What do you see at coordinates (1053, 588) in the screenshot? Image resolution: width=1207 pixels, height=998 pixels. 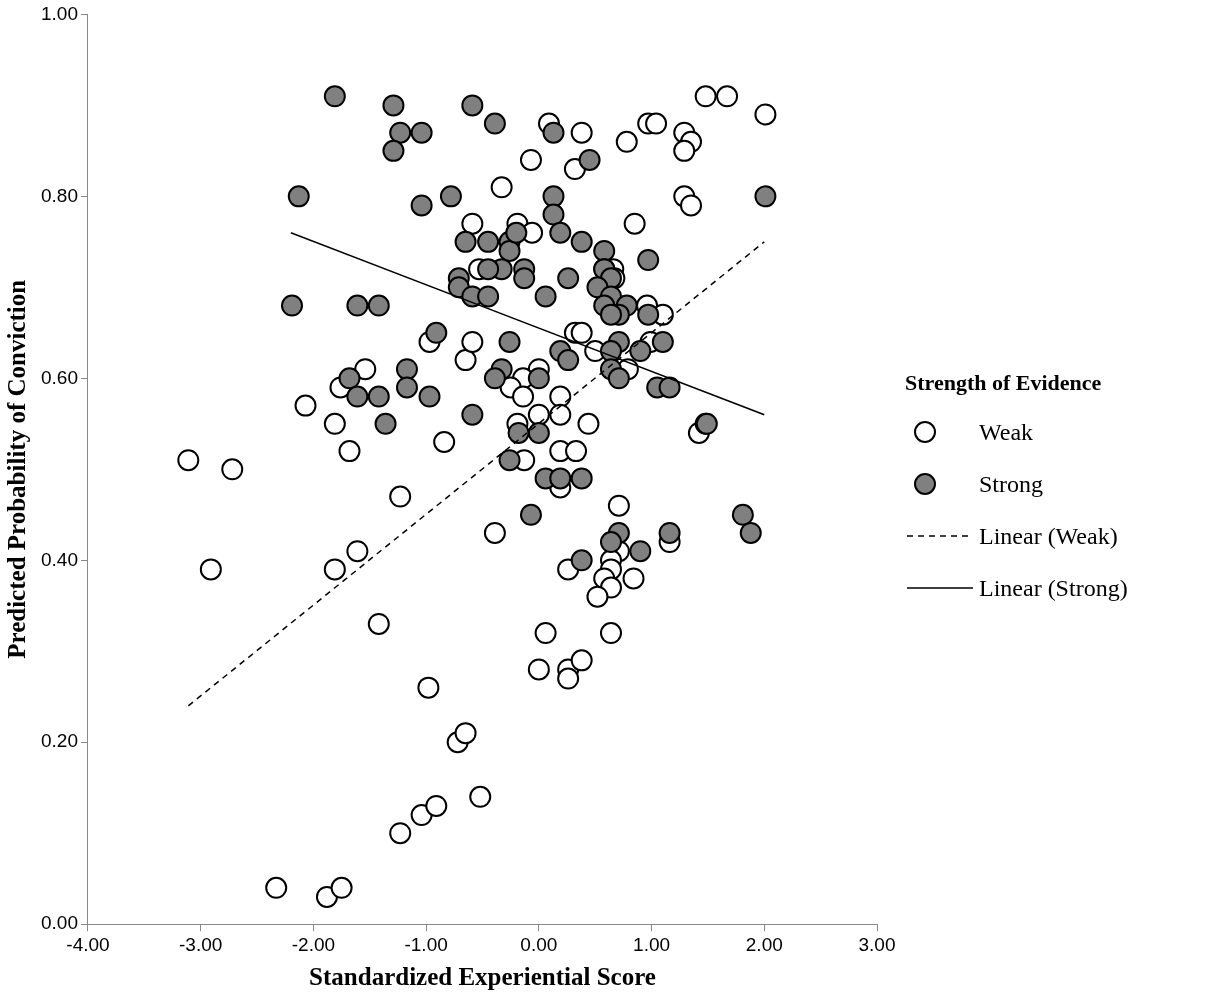 I see `legend-label: Linear (Strong)` at bounding box center [1053, 588].